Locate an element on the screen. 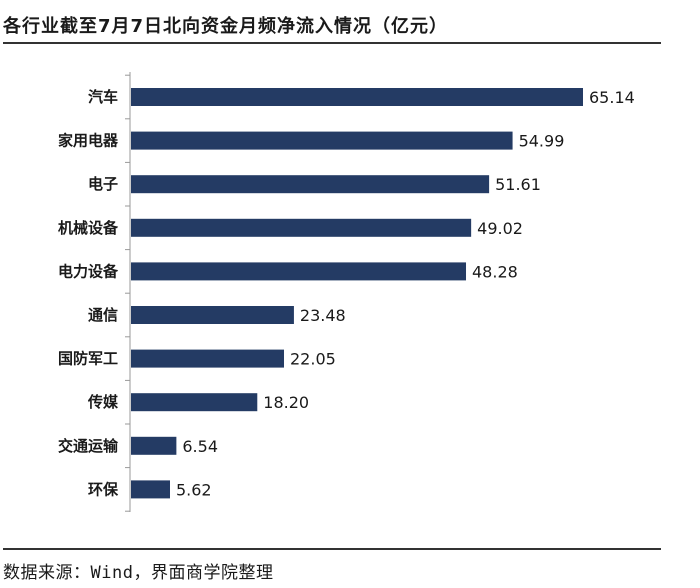 This screenshot has height=588, width=700. category-label: 交通运输 is located at coordinates (88, 446).